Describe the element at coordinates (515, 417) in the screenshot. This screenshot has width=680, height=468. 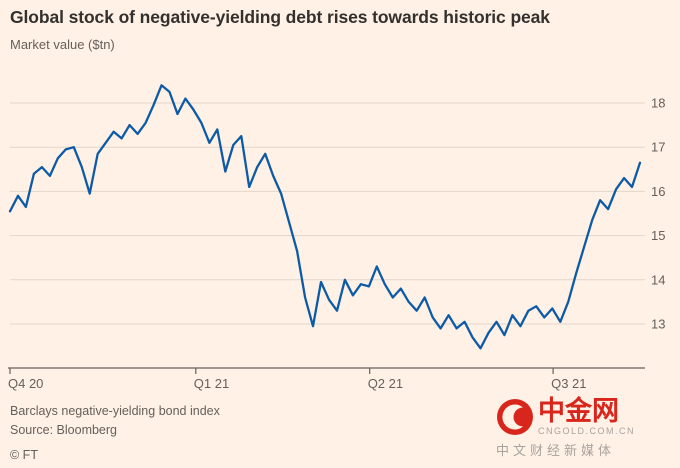
I see `cngold-logo-icon` at that location.